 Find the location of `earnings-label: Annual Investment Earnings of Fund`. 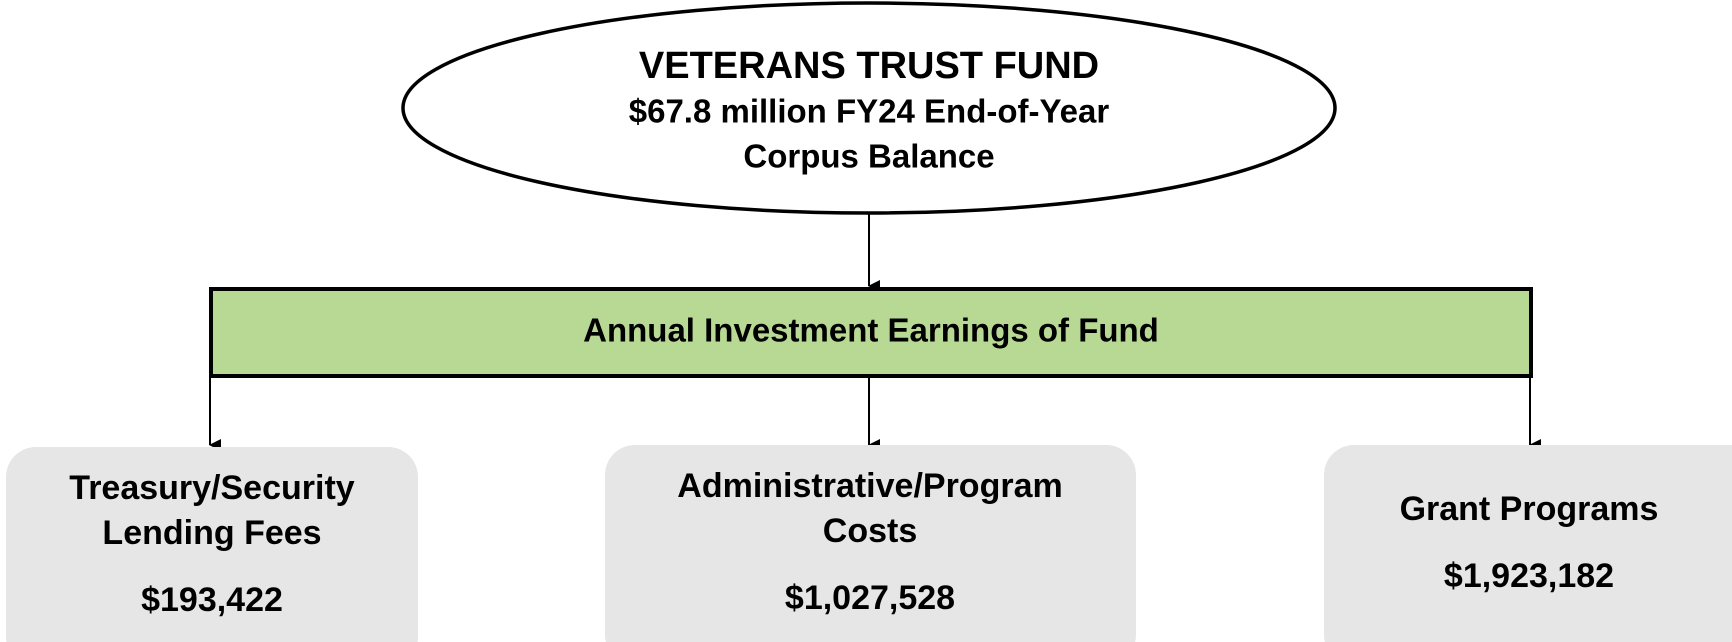

earnings-label: Annual Investment Earnings of Fund is located at coordinates (871, 330).